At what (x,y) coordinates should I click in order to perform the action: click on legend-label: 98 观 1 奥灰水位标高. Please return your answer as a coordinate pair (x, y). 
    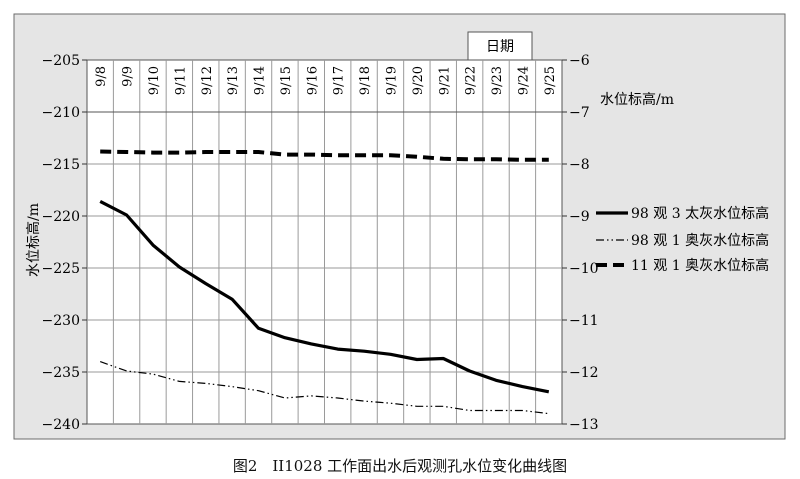
    Looking at the image, I should click on (700, 240).